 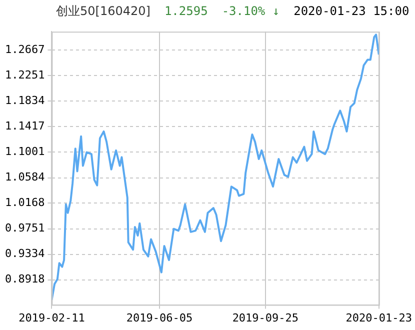 What do you see at coordinates (24, 126) in the screenshot?
I see `y-tick-label: 1.1417` at bounding box center [24, 126].